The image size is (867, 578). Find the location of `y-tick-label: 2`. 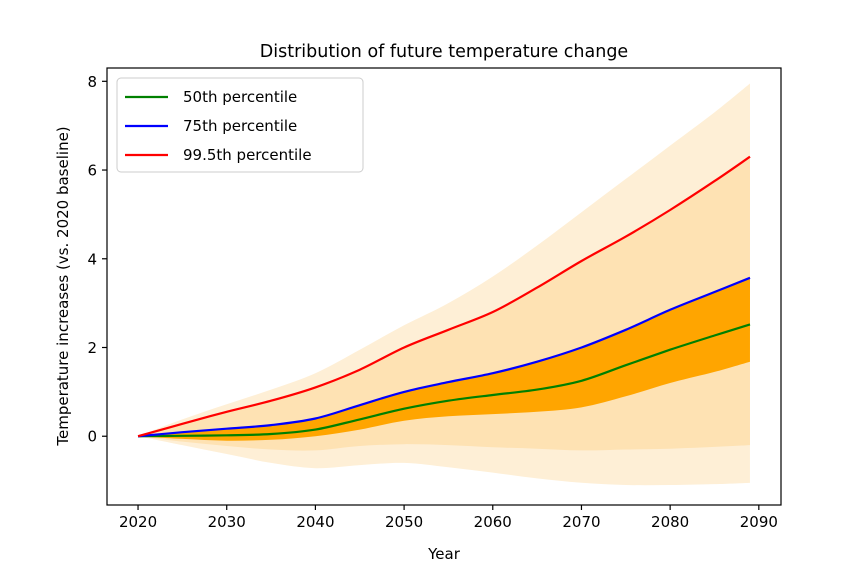

y-tick-label: 2 is located at coordinates (92, 348).